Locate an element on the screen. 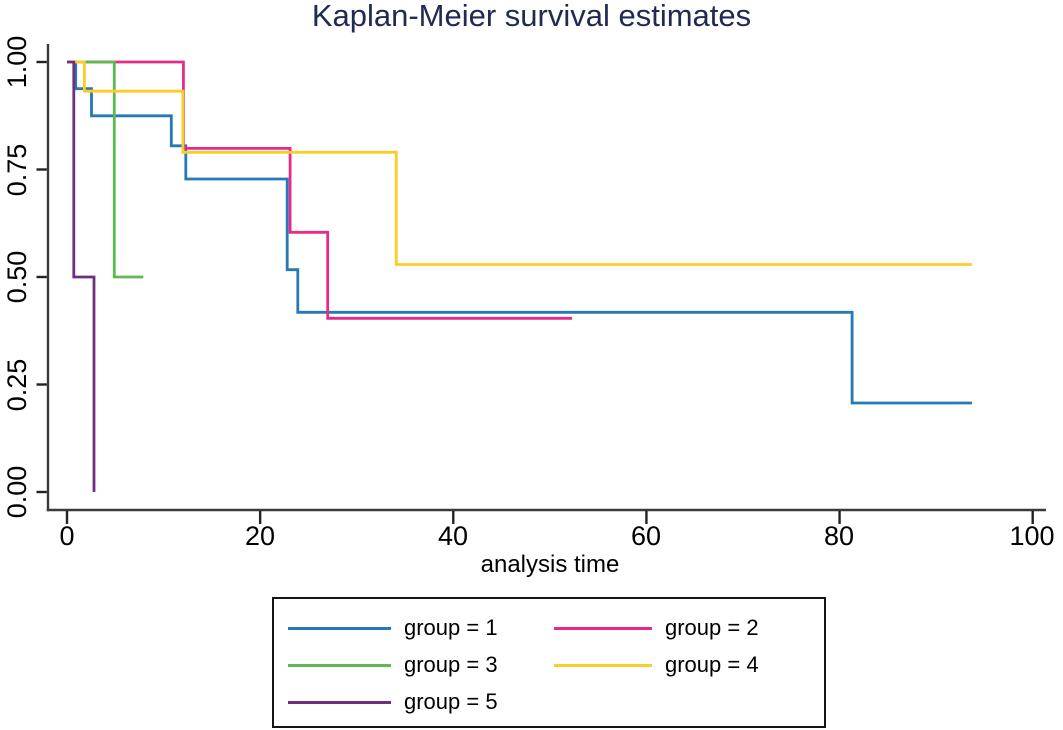  legend-label-group-1: group = 1 is located at coordinates (451, 627).